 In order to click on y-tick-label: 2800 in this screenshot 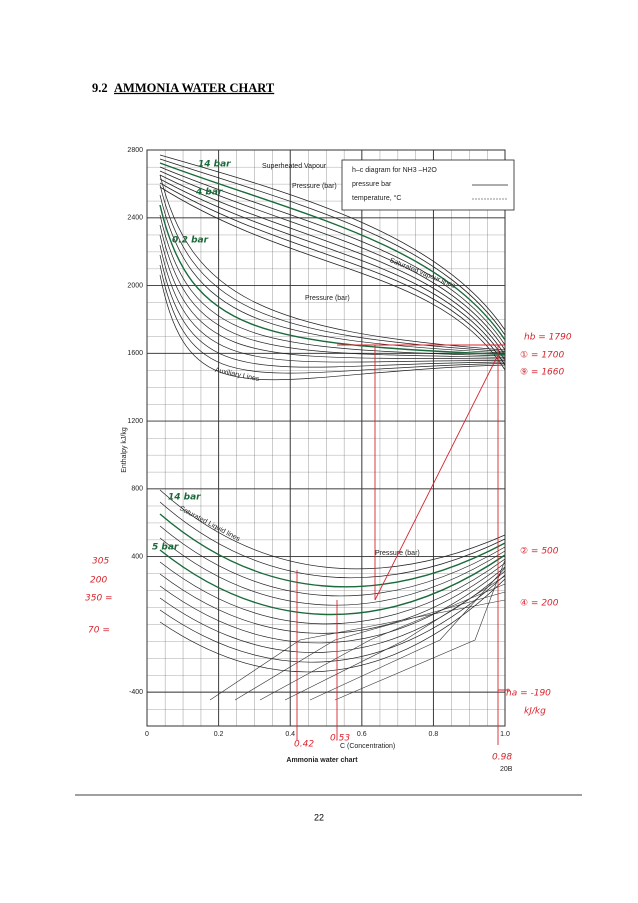, I will do `click(135, 150)`.